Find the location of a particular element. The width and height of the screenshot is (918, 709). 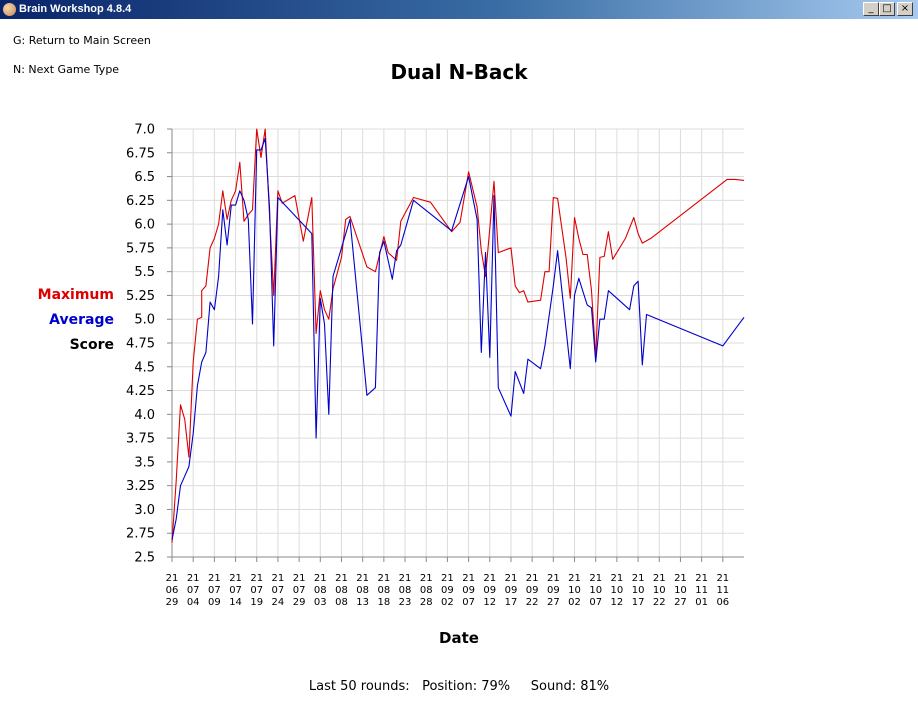

y-tick-label: 6.5 is located at coordinates (144, 177).